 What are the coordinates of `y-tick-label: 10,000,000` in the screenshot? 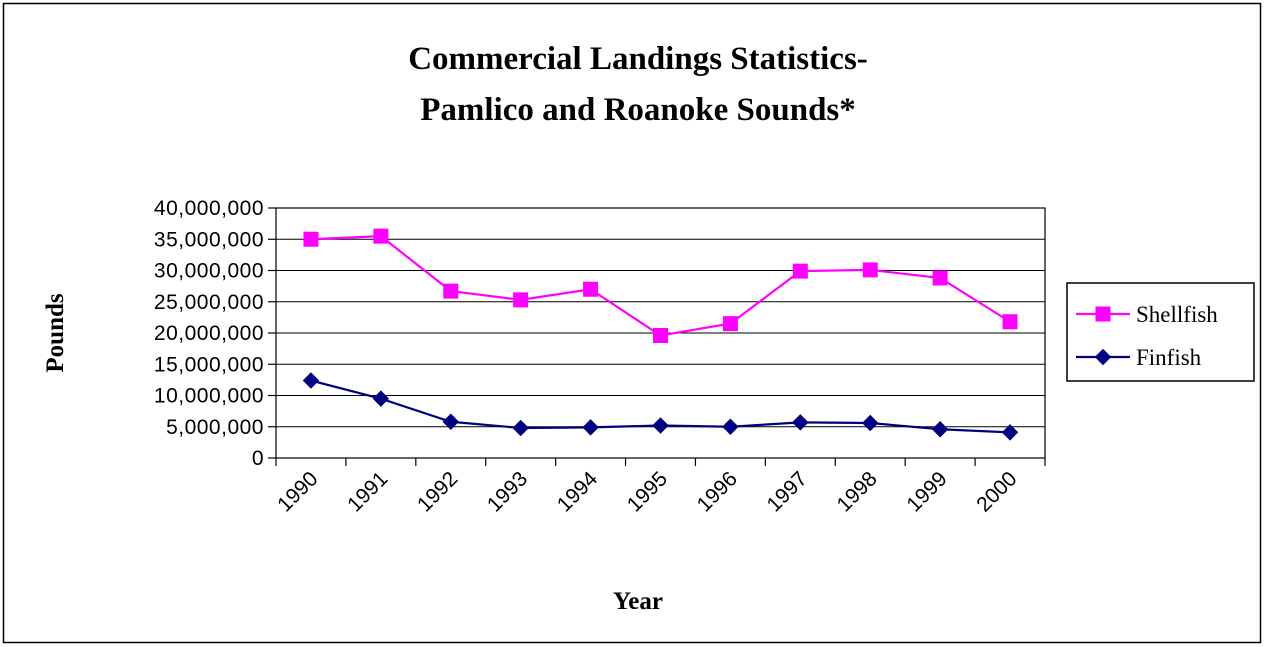 It's located at (209, 396).